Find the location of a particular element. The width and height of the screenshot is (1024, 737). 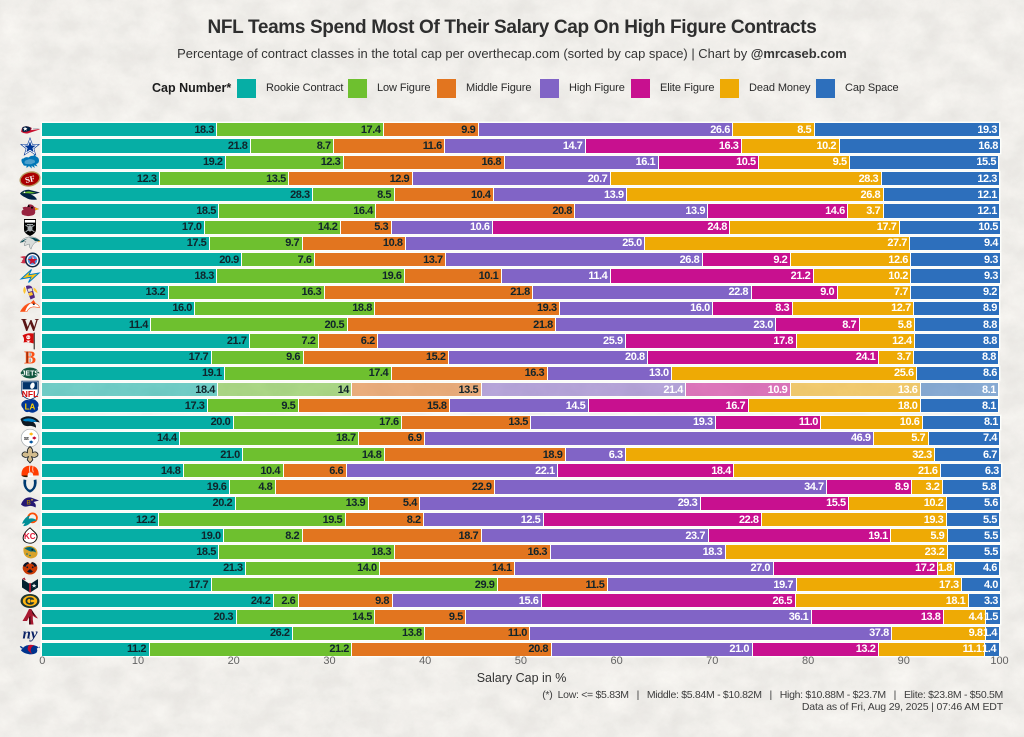

svg-text: JETS is located at coordinates (31, 374).